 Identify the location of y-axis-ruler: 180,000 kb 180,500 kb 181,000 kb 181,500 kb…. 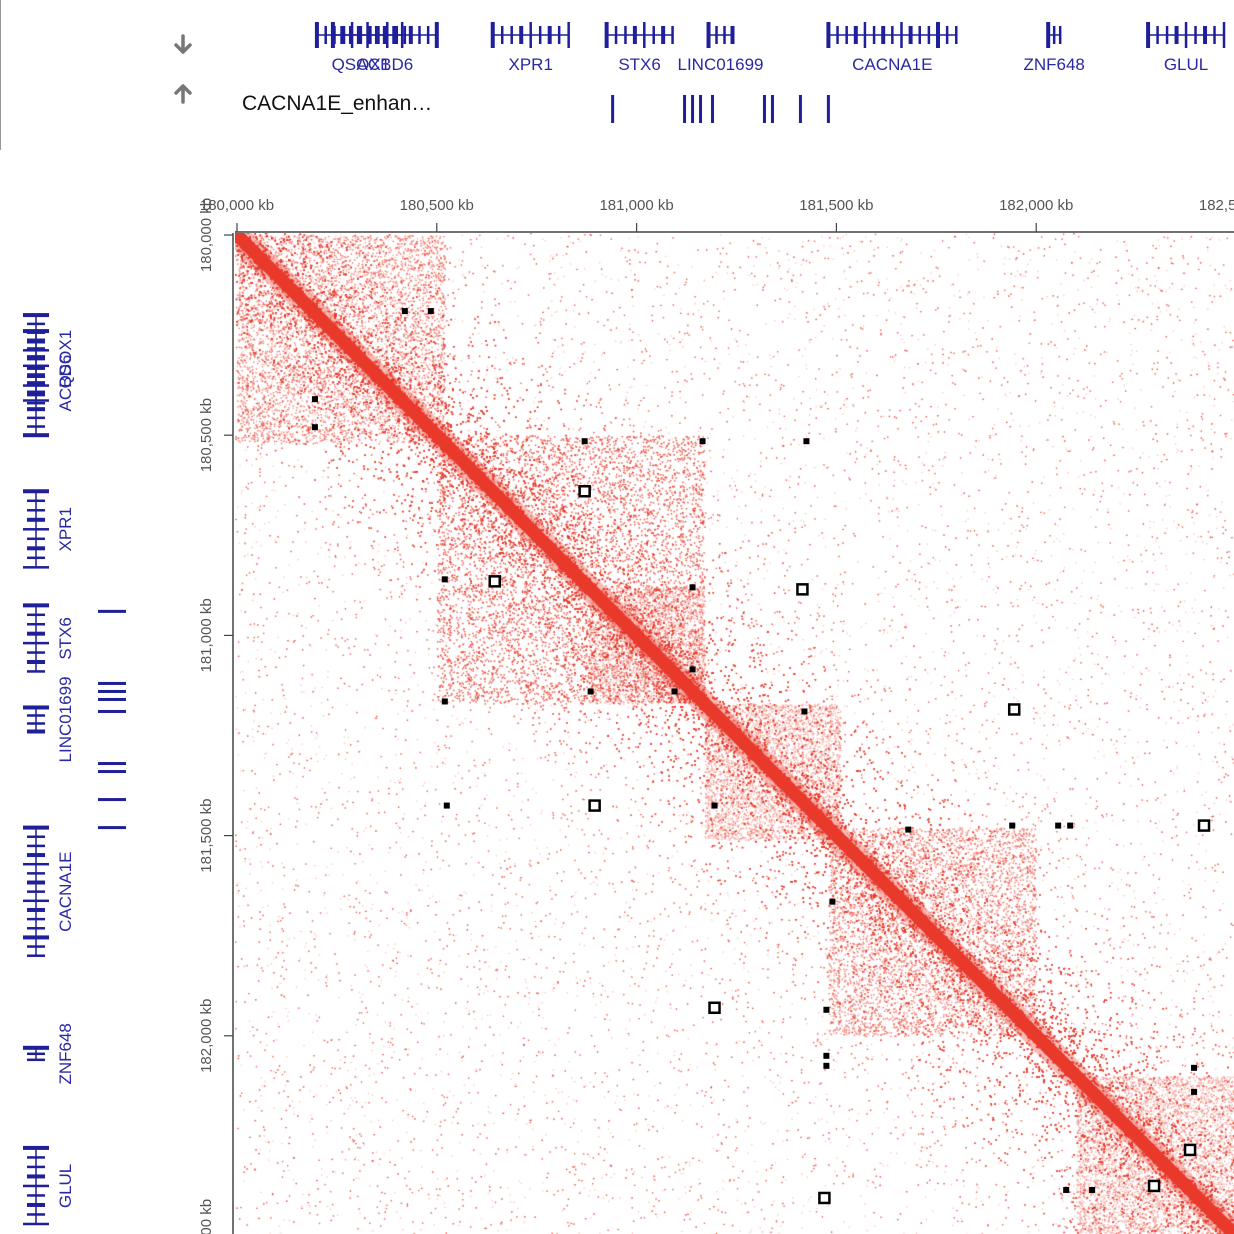
(210, 617).